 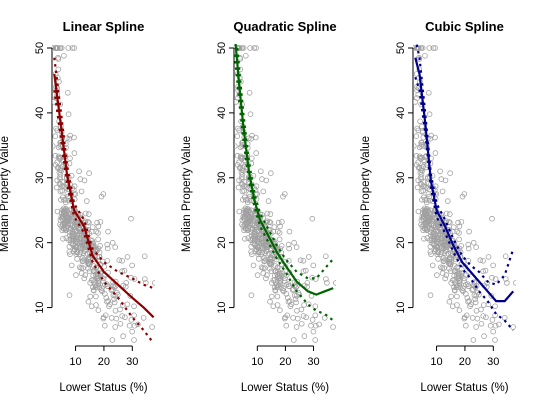 What do you see at coordinates (284, 188) in the screenshot?
I see `lower-band-line` at bounding box center [284, 188].